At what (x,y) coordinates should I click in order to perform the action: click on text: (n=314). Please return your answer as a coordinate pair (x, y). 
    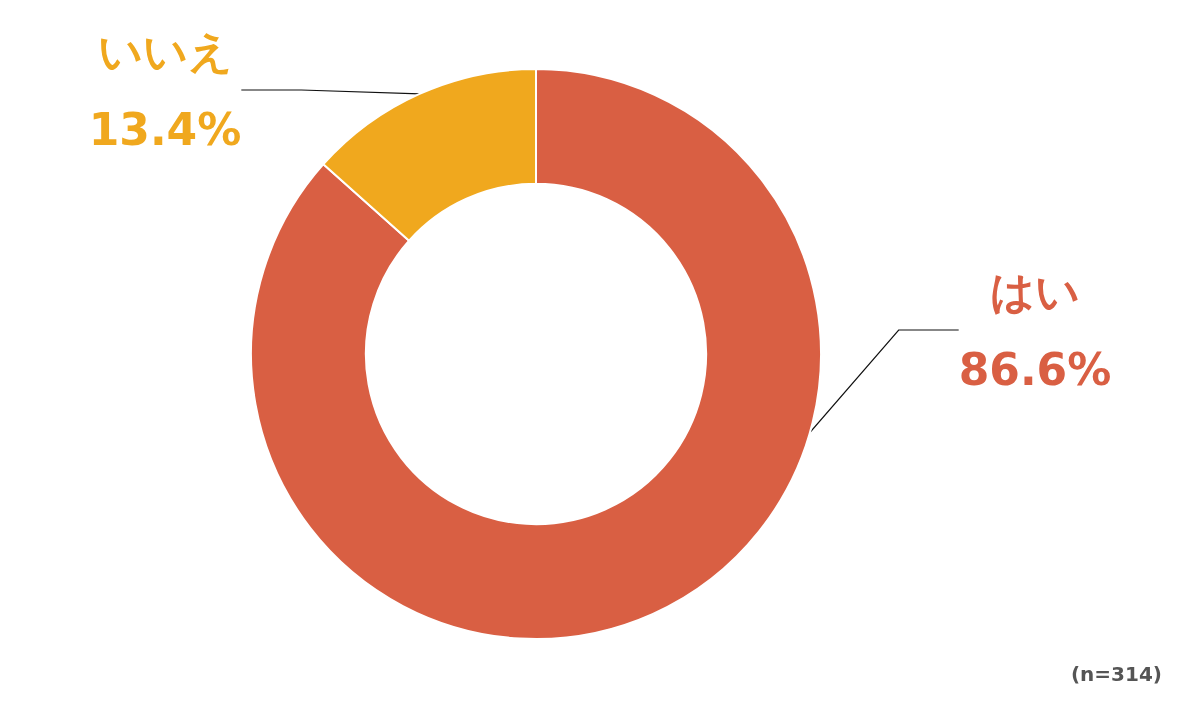
    Looking at the image, I should click on (1116, 674).